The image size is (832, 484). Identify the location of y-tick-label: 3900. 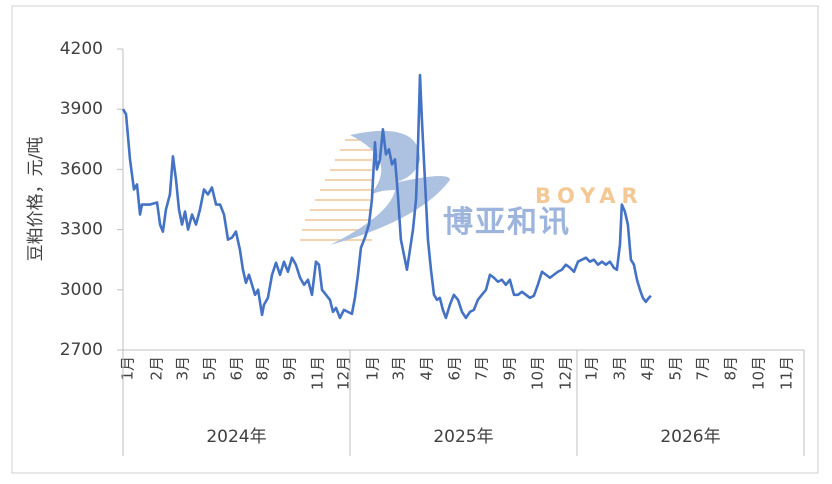
(81, 109).